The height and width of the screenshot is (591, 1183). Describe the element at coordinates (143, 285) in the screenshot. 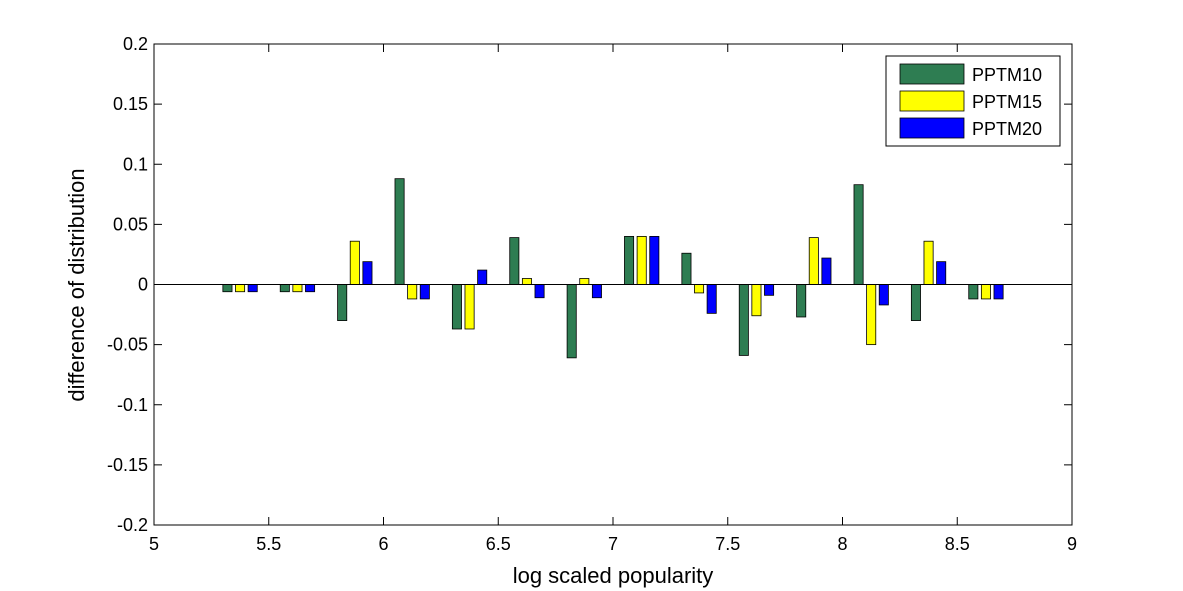

I see `y-tick-label: 0` at that location.